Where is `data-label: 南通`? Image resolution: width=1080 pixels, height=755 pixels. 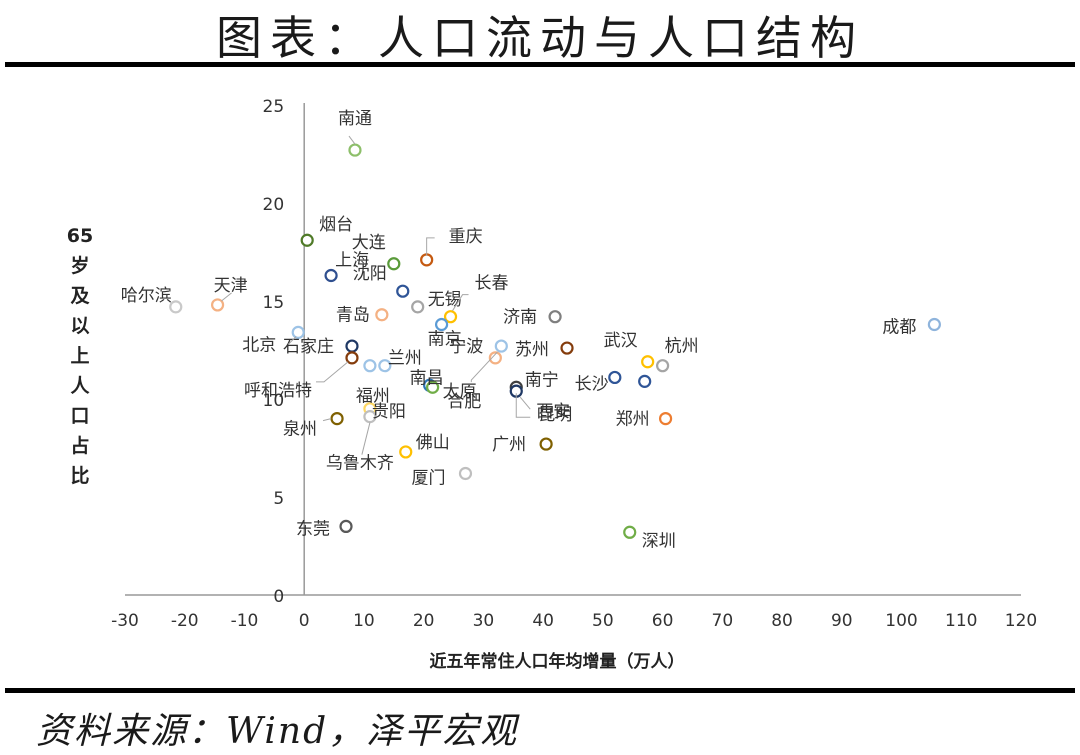 data-label: 南通 is located at coordinates (355, 119).